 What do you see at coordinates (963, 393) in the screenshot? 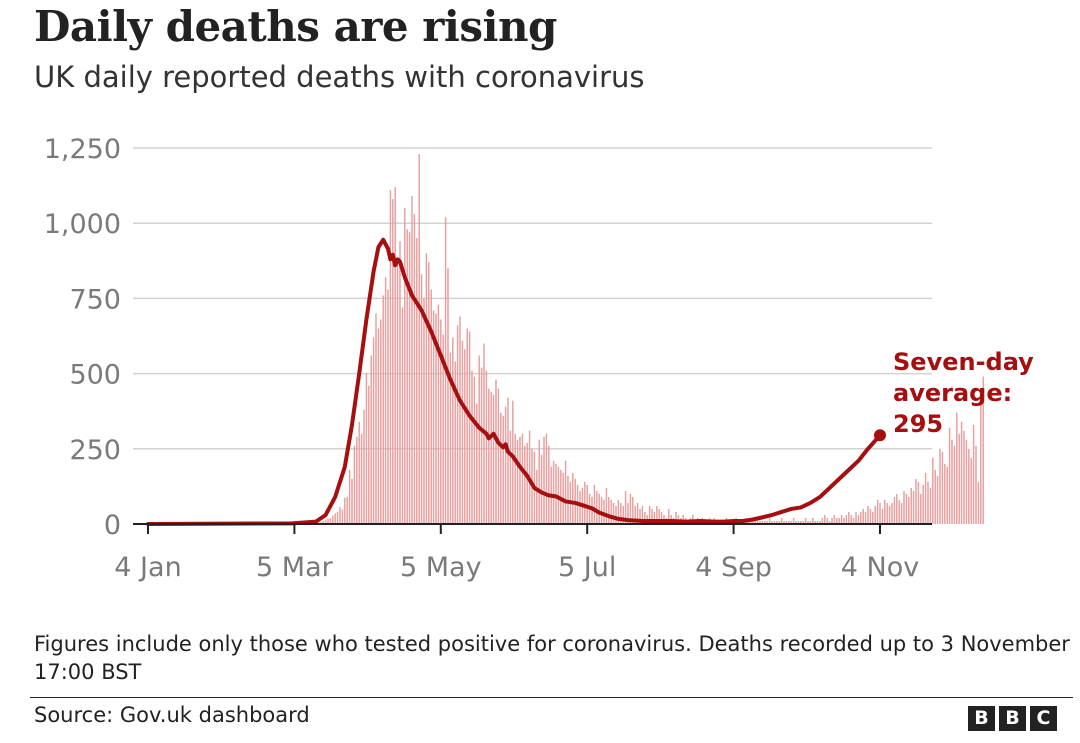
I see `seven-day-average-annotation: Seven-day average: 295` at bounding box center [963, 393].